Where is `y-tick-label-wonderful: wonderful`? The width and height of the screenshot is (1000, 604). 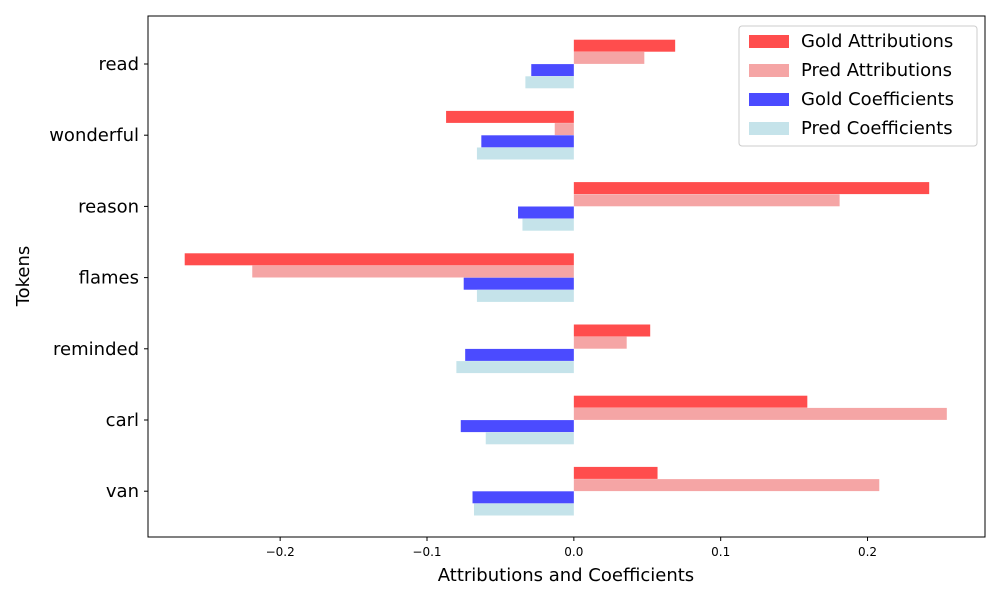 y-tick-label-wonderful: wonderful is located at coordinates (94, 135).